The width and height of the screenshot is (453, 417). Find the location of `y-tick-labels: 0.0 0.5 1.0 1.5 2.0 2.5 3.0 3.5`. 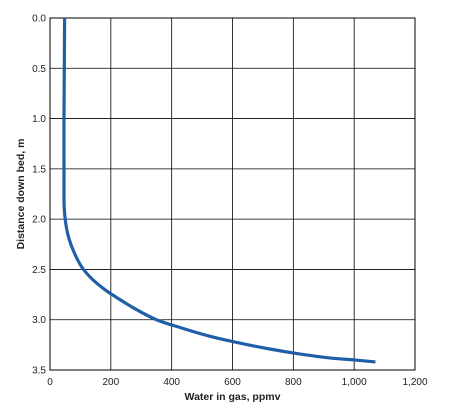

y-tick-labels: 0.0 0.5 1.0 1.5 2.0 2.5 3.0 3.5 is located at coordinates (39, 195).